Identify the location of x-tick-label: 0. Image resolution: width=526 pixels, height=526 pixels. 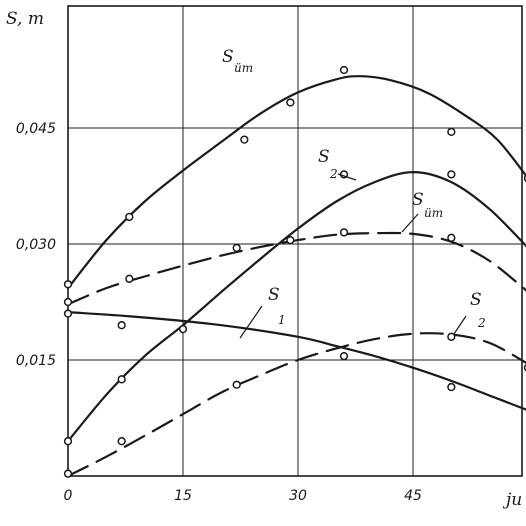
(68, 496).